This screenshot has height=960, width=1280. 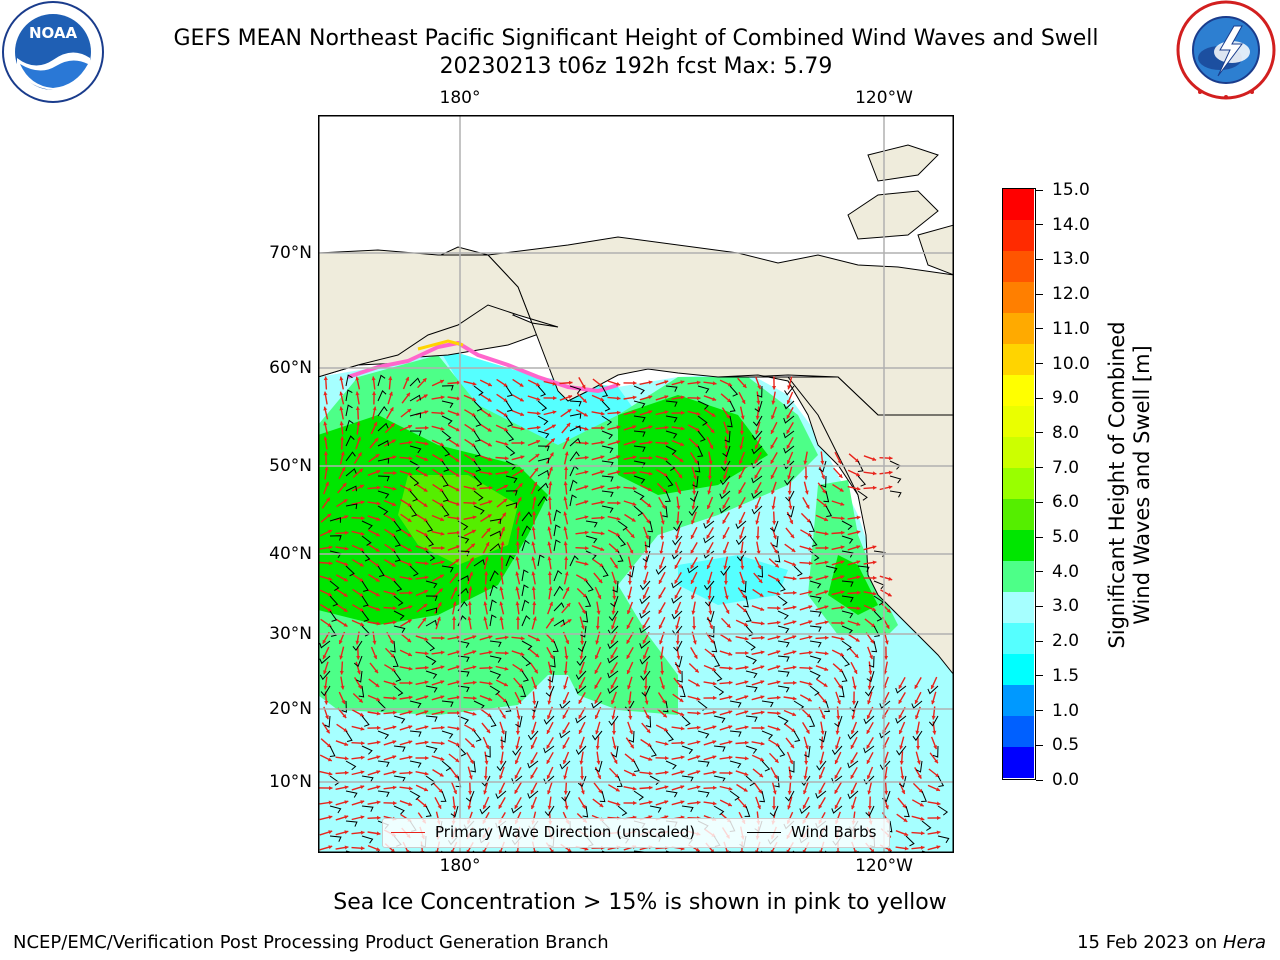 What do you see at coordinates (1039, 398) in the screenshot?
I see `colorbar-tick-mark` at bounding box center [1039, 398].